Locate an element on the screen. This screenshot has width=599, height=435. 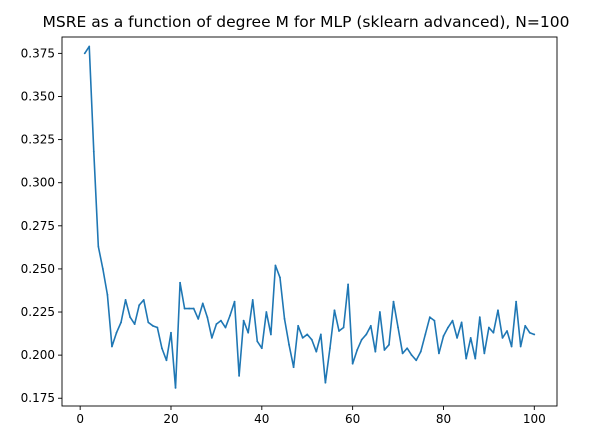
x-tick-label: 100 is located at coordinates (534, 419).